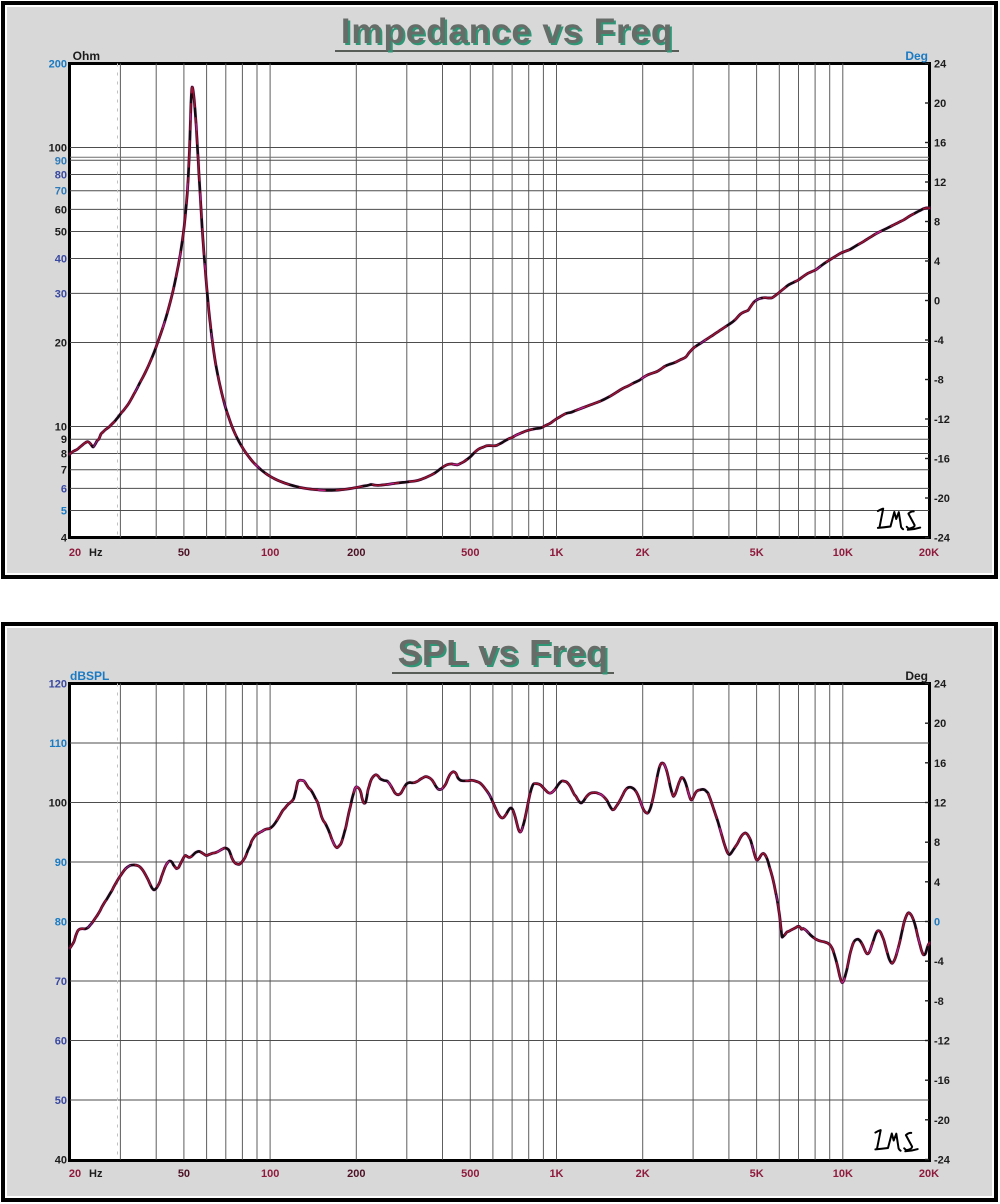 This screenshot has height=1204, width=1000. I want to click on svg-text: Ohm, so click(86, 56).